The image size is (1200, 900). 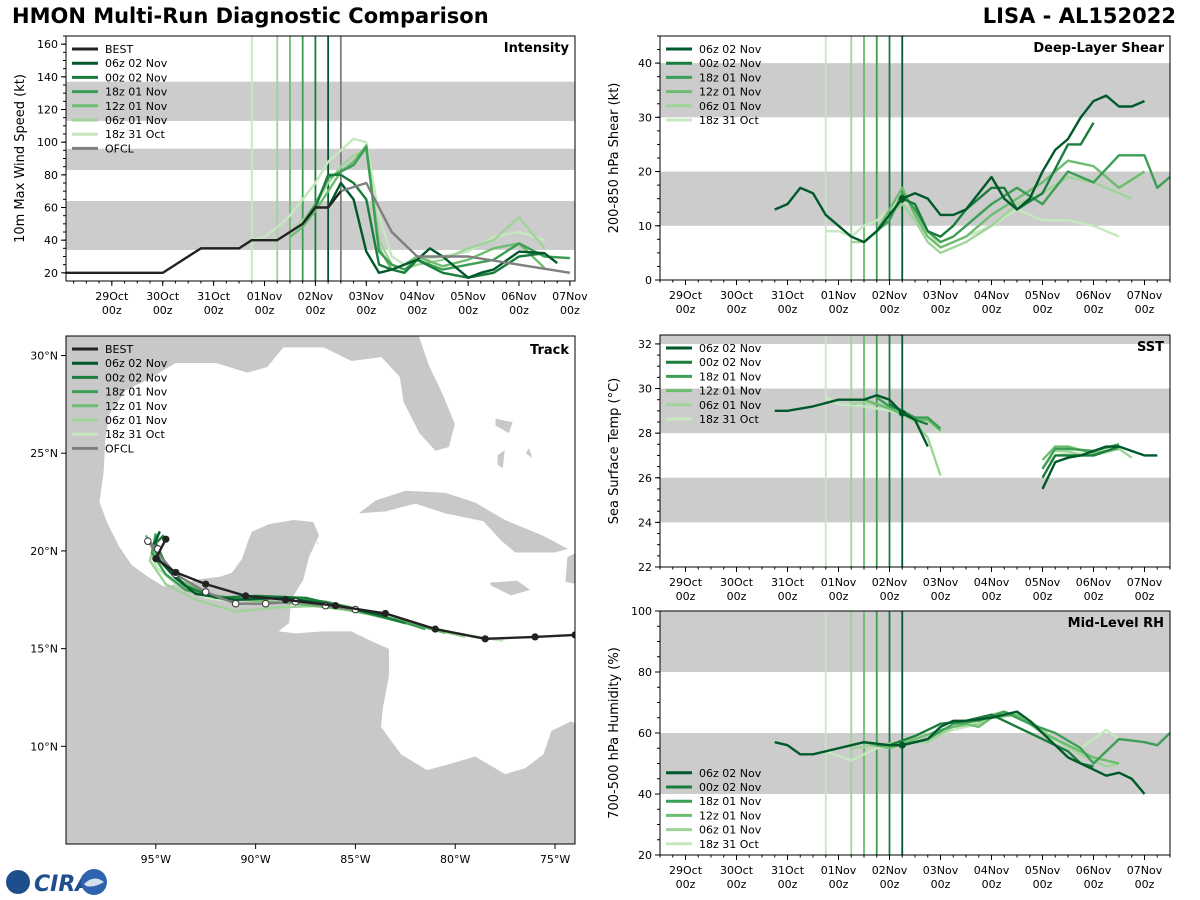 I want to click on sst-ytick-label: 26, so click(x=645, y=478).